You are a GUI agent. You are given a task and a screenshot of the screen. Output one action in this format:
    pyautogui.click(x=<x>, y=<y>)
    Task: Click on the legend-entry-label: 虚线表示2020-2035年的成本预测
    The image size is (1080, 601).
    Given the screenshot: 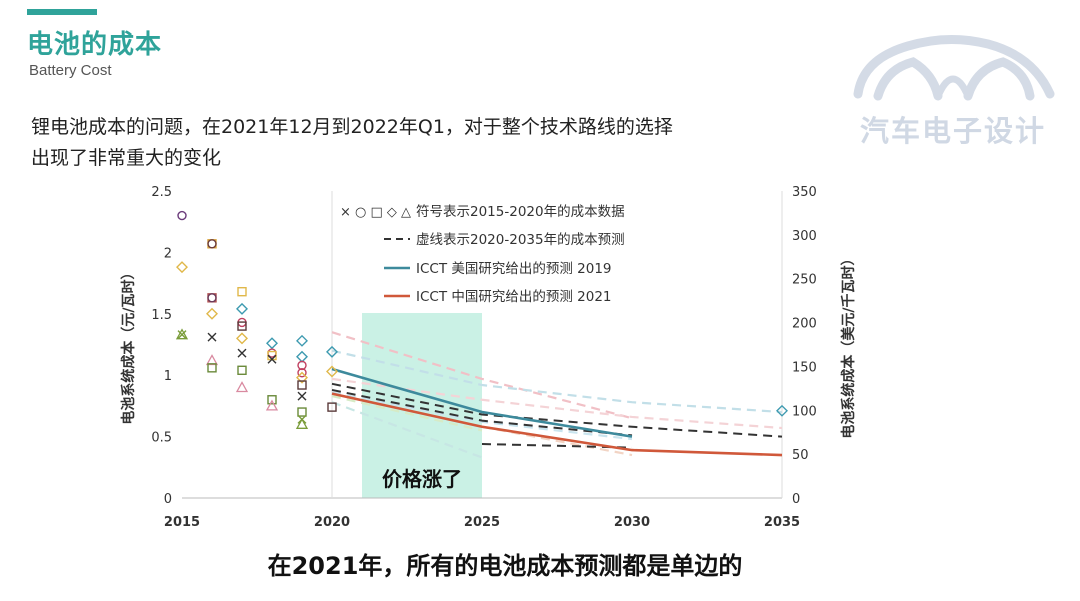 What is the action you would take?
    pyautogui.click(x=520, y=240)
    